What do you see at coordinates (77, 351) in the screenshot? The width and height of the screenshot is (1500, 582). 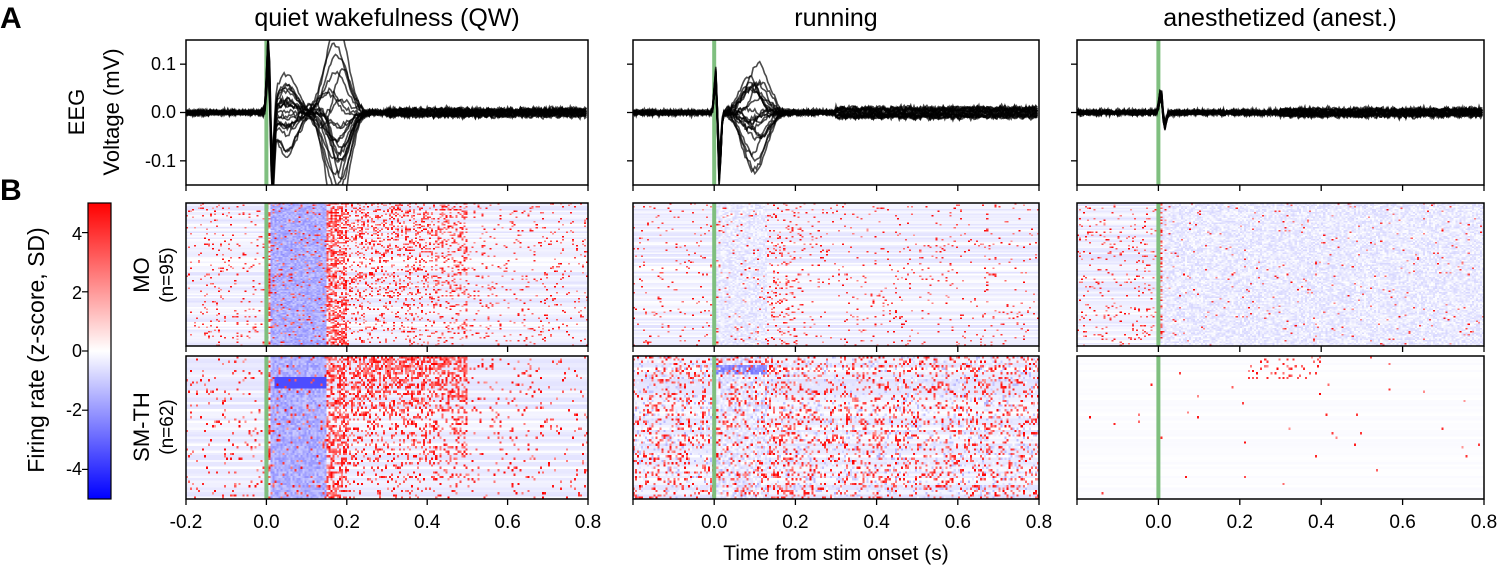 I see `colorbar-tick-0: 0` at bounding box center [77, 351].